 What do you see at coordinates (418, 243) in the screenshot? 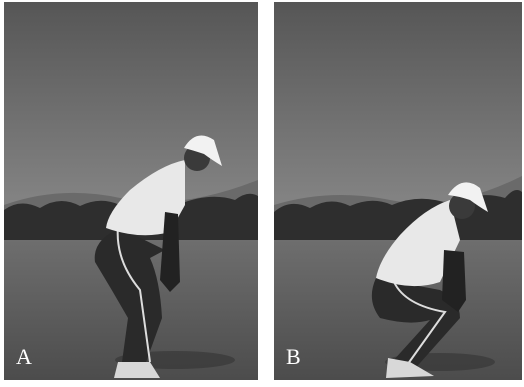
I see `shirt` at bounding box center [418, 243].